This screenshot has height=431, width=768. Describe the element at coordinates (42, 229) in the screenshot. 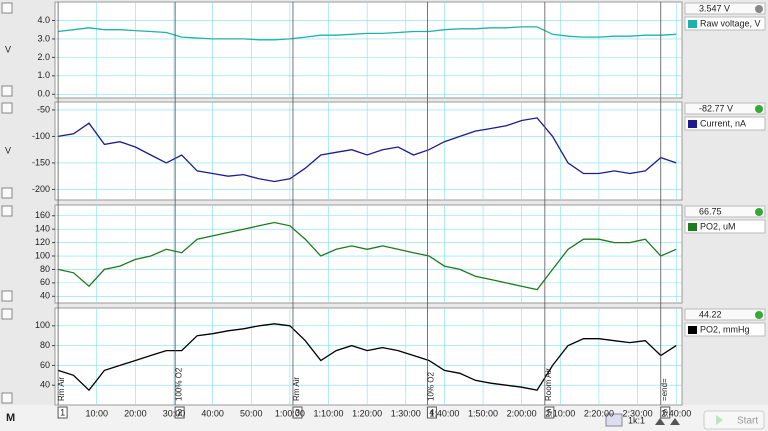

I see `y-tick-label: 140` at that location.